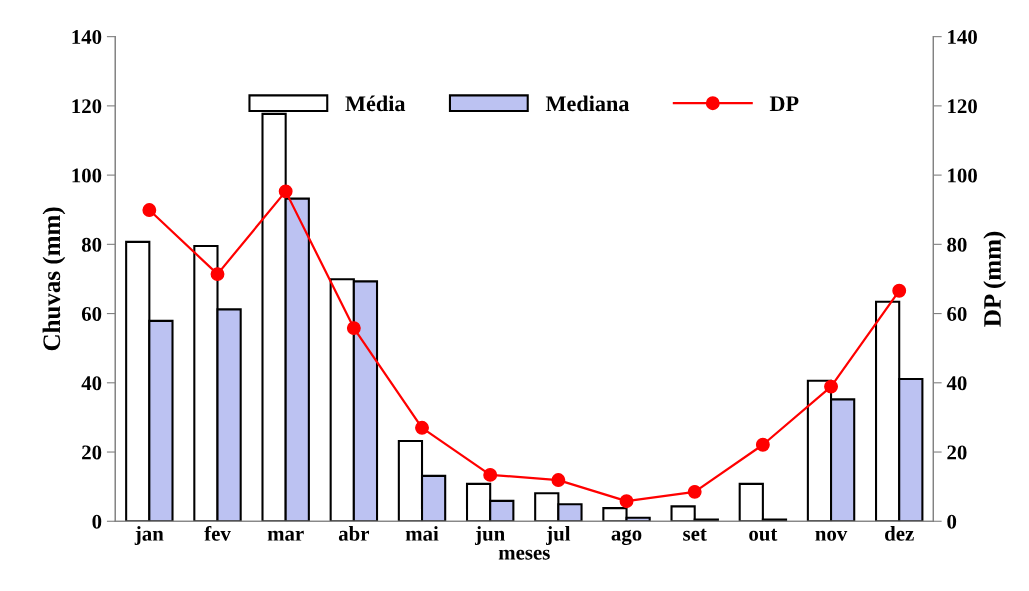  I want to click on y2-axis-title: DP (mm), so click(994, 279).